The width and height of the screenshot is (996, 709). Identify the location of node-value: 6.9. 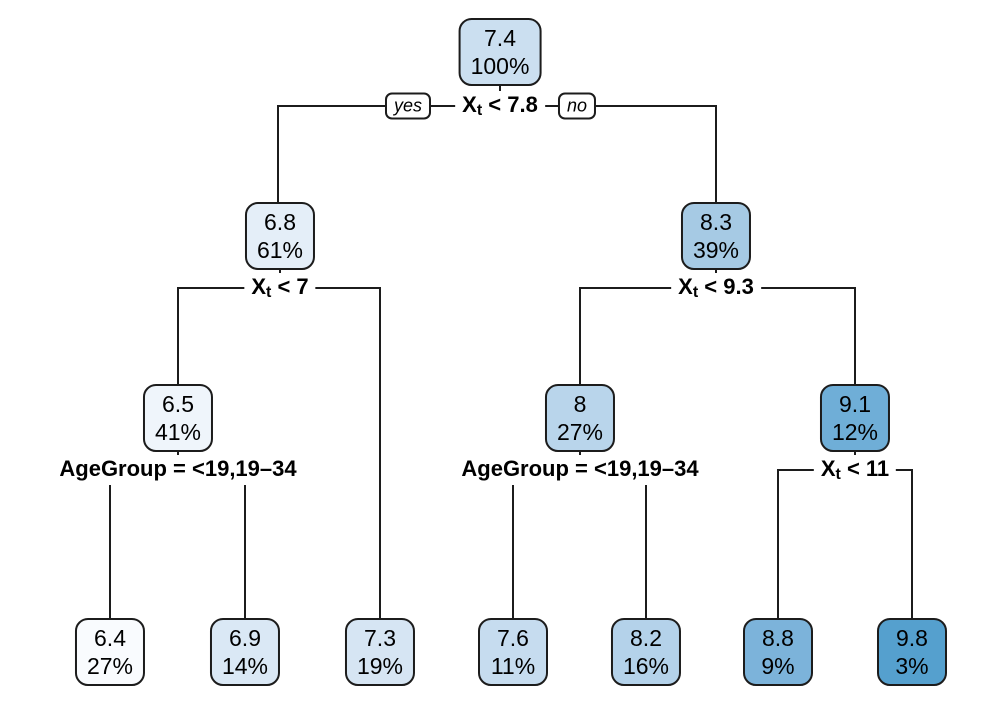
(245, 638).